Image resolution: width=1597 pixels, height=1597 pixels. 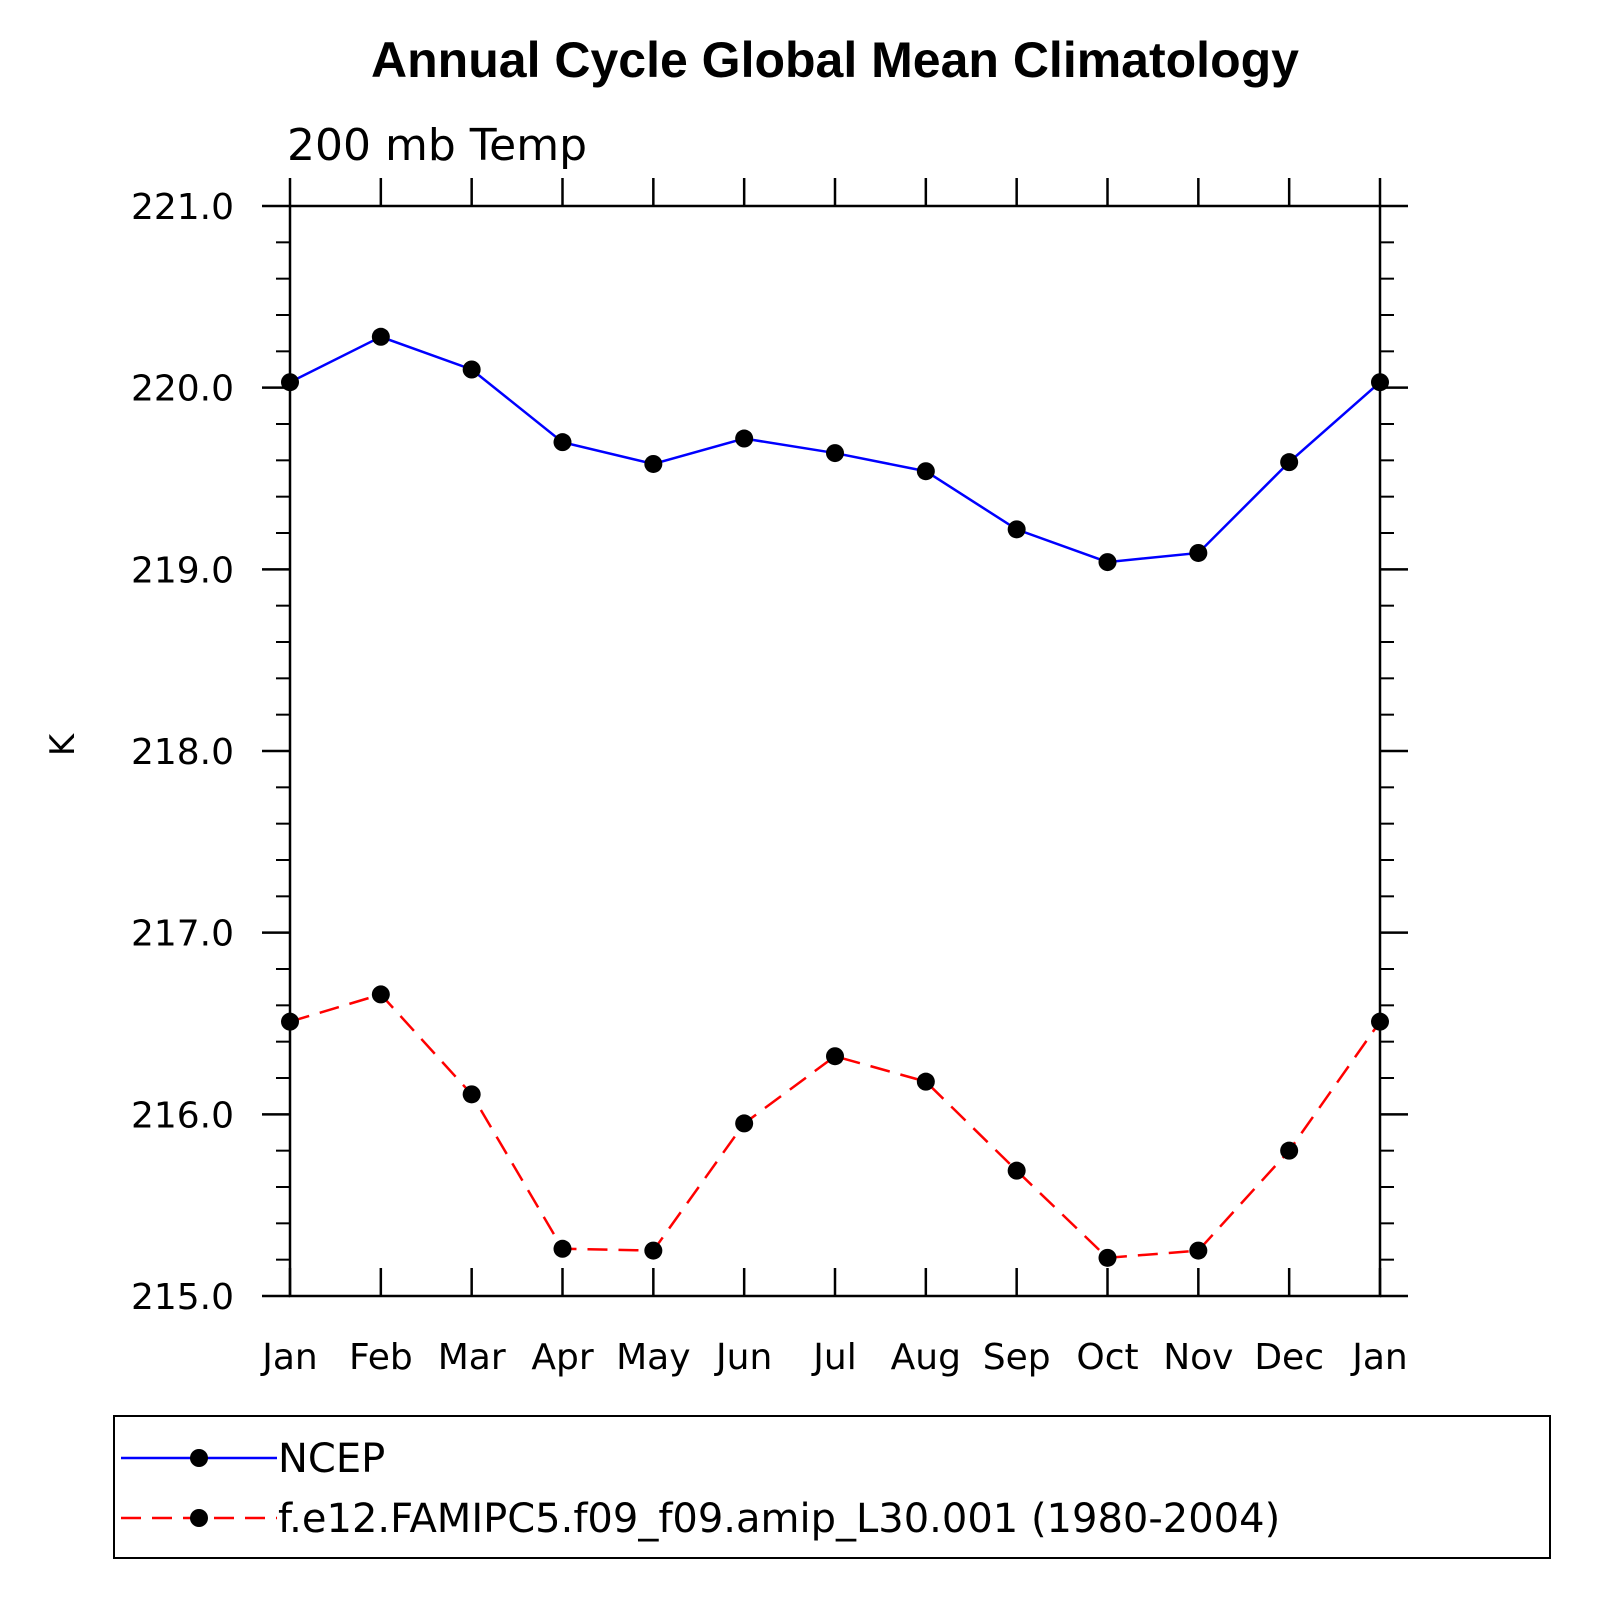 I want to click on x-tick-label: Jul, so click(x=833, y=1357).